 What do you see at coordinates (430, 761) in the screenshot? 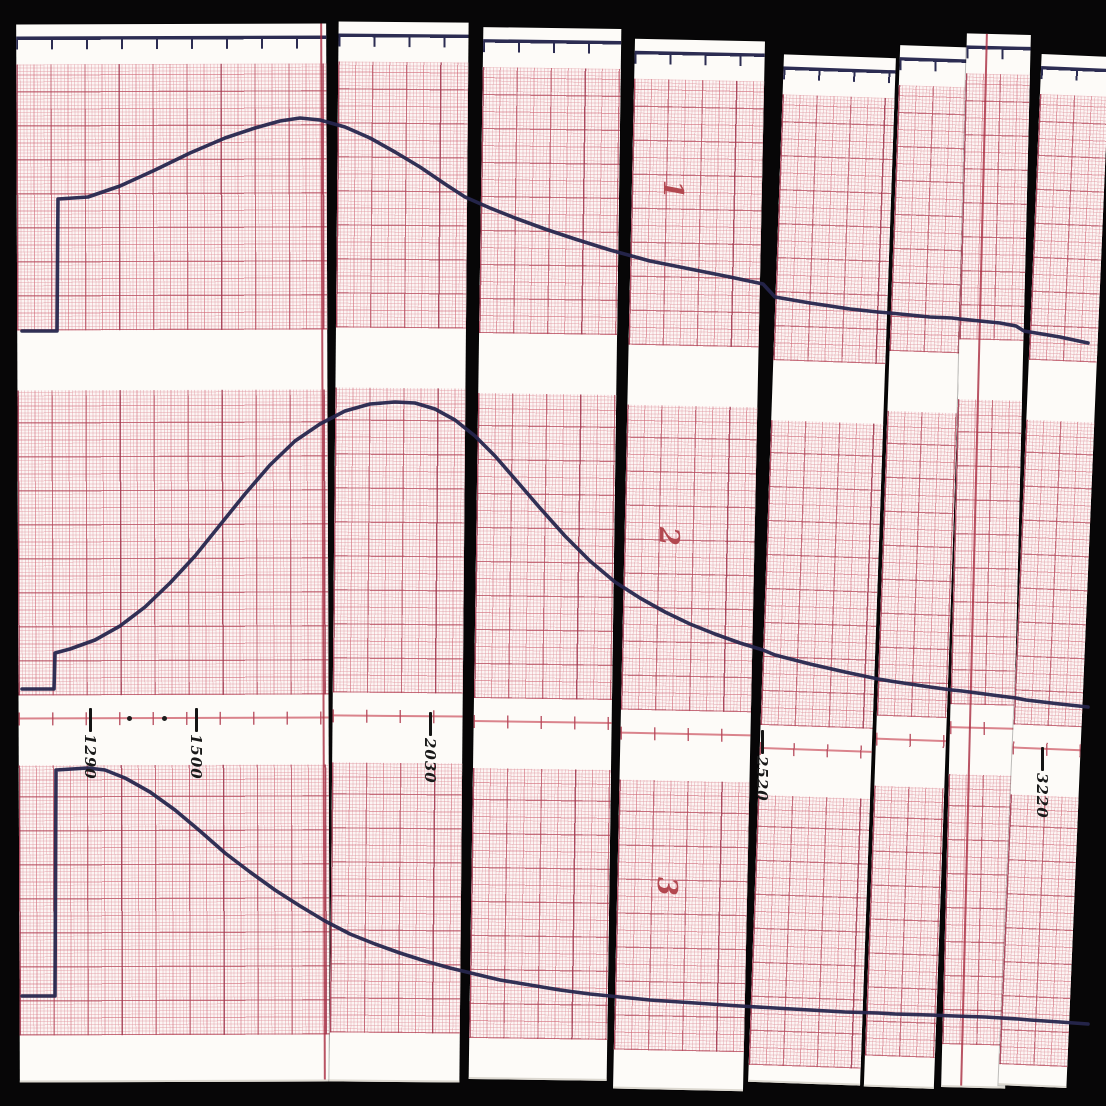
I see `pen-annotation: 2030` at bounding box center [430, 761].